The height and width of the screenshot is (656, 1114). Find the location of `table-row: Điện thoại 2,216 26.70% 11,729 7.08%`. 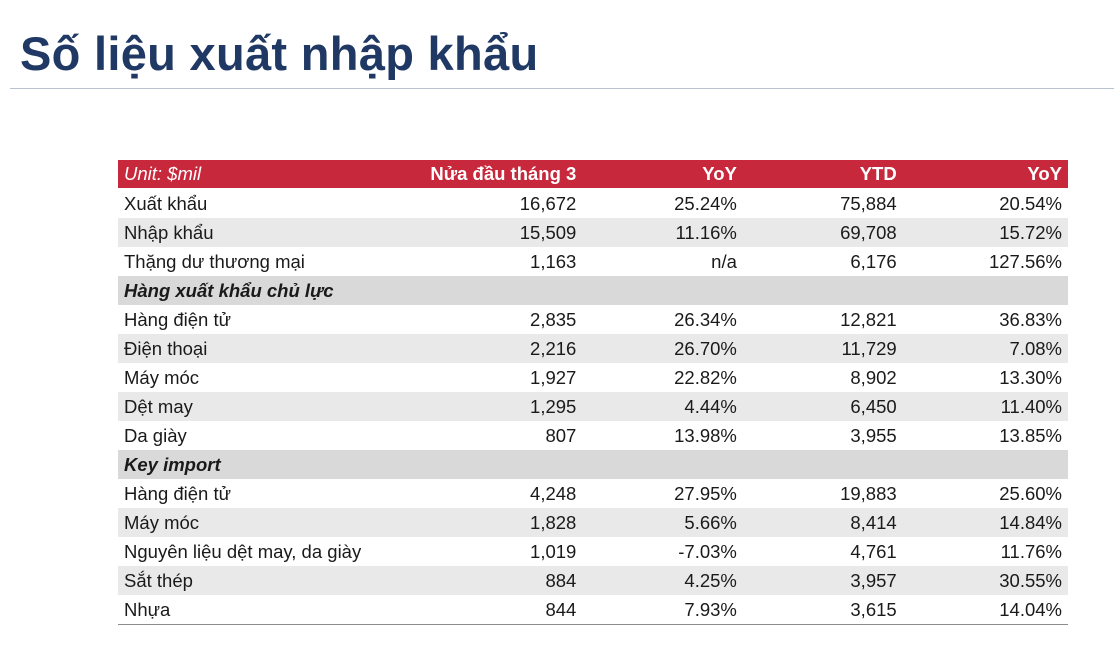

table-row: Điện thoại 2,216 26.70% 11,729 7.08% is located at coordinates (593, 348).